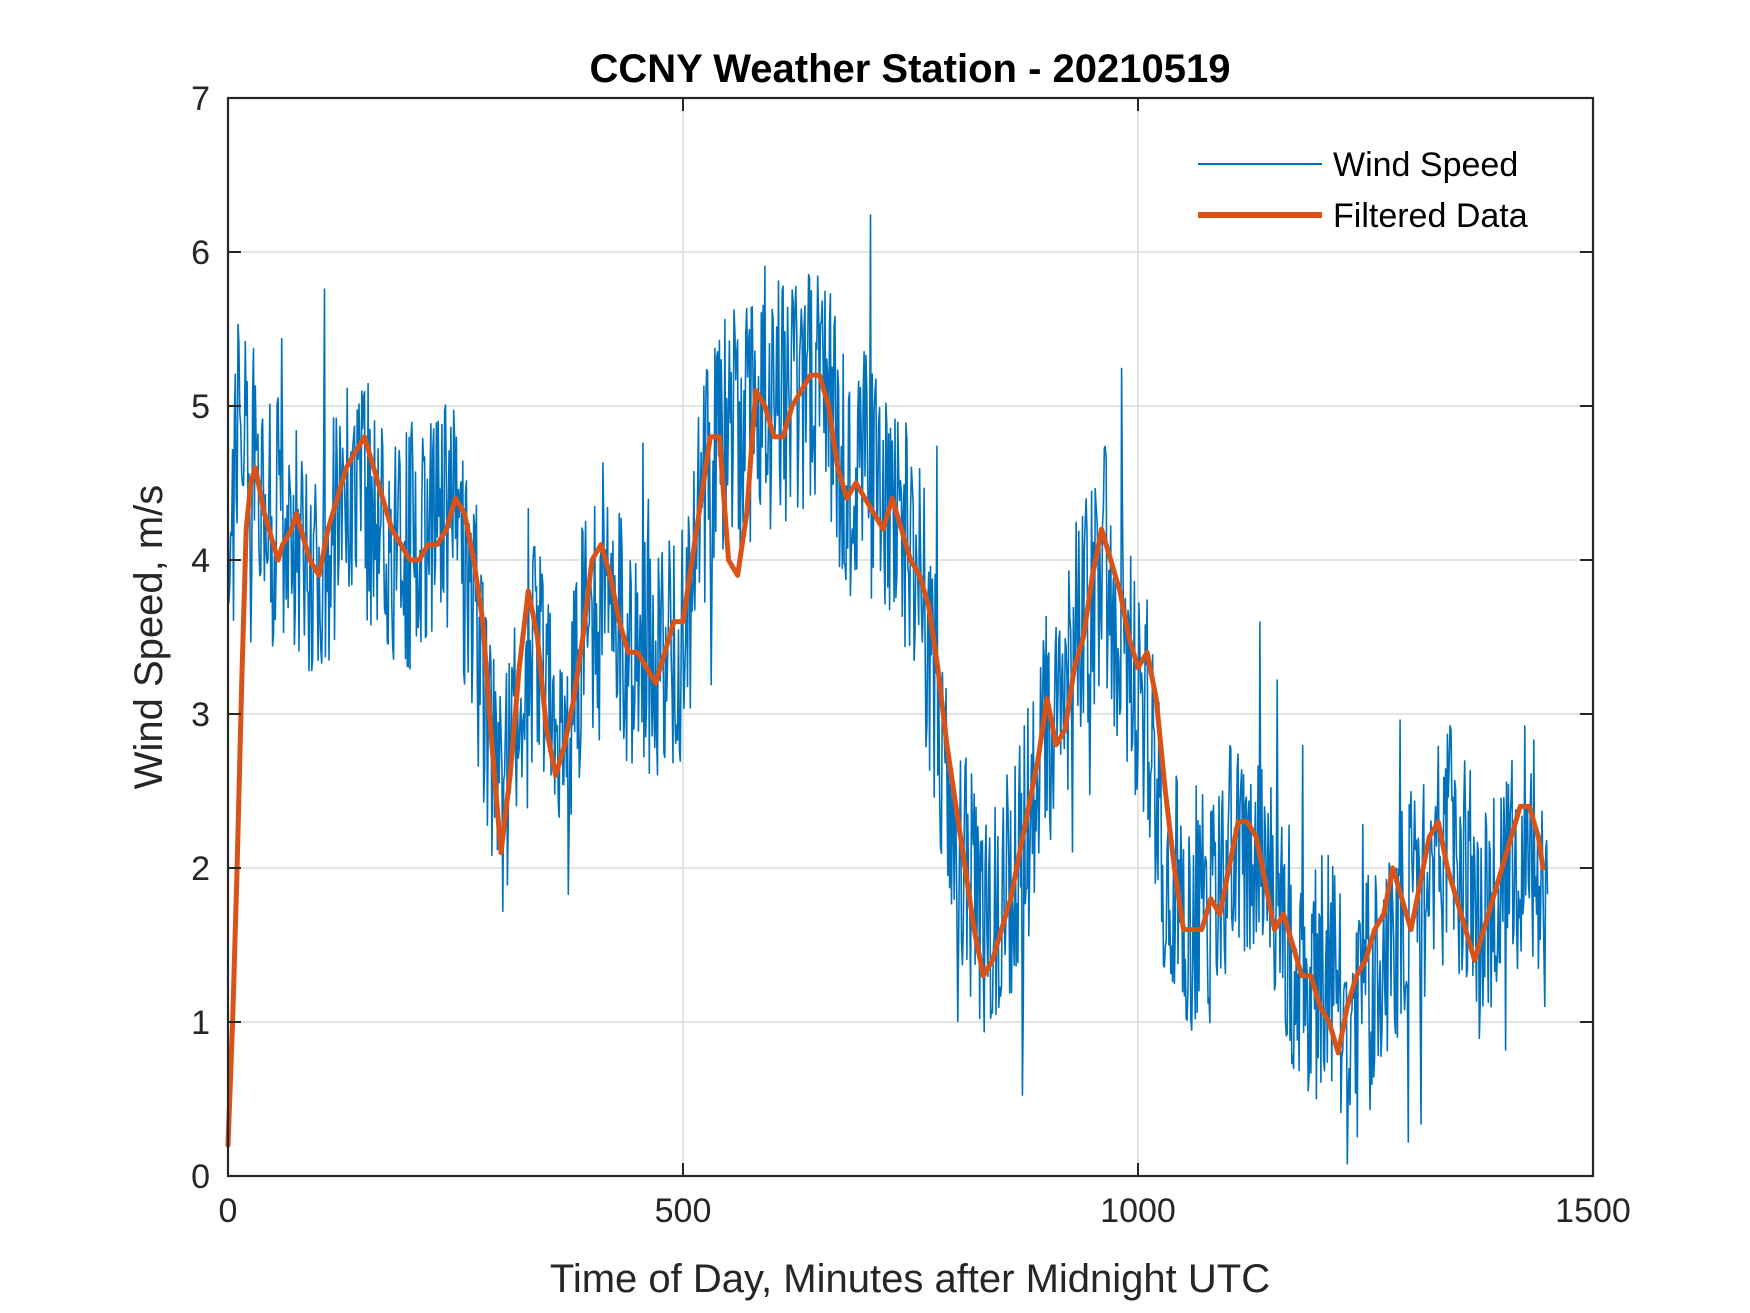 This screenshot has height=1313, width=1750. I want to click on y-tick-label: 1, so click(200, 1023).